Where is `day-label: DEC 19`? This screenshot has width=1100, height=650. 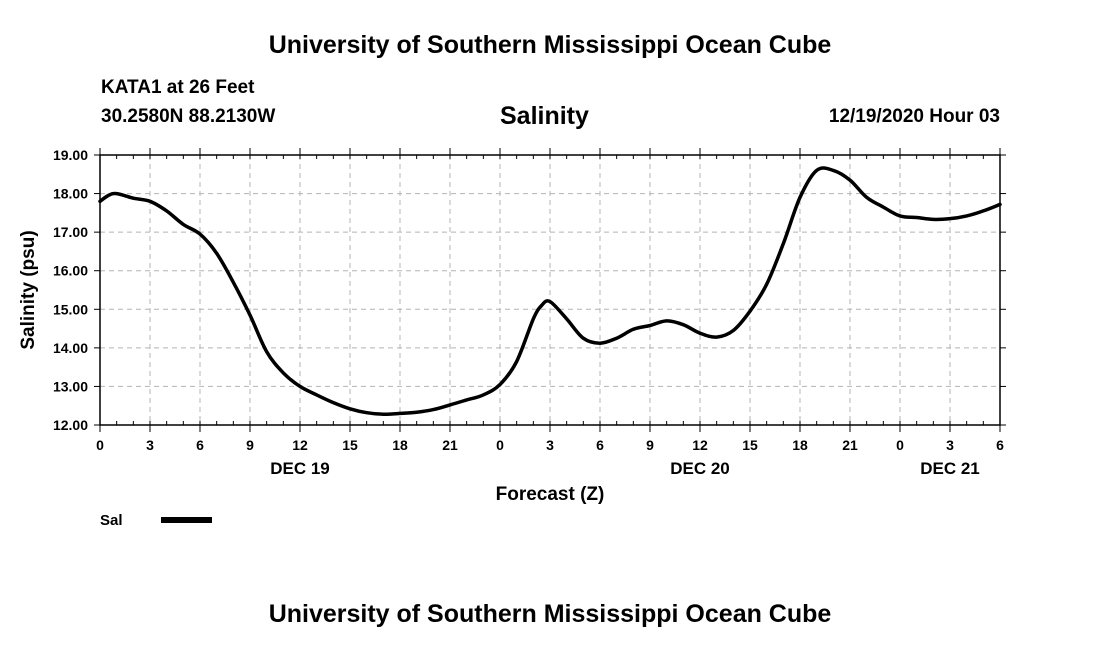 day-label: DEC 19 is located at coordinates (300, 468).